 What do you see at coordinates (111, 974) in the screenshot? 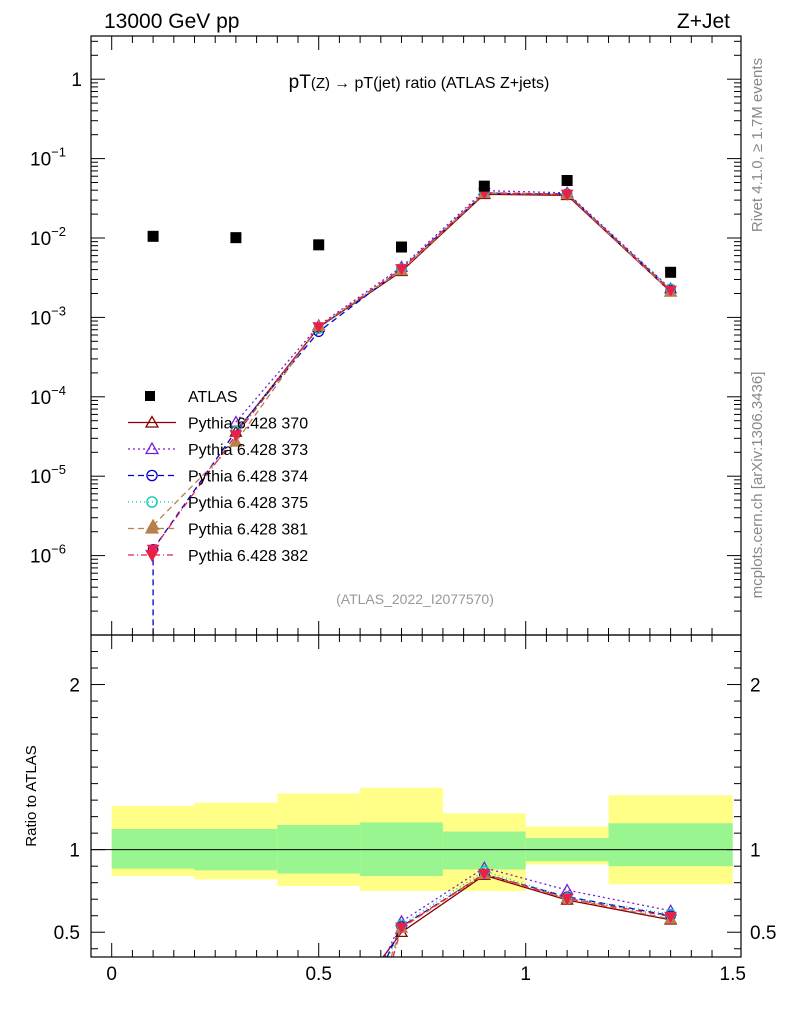
I see `x-tick-label: 0` at bounding box center [111, 974].